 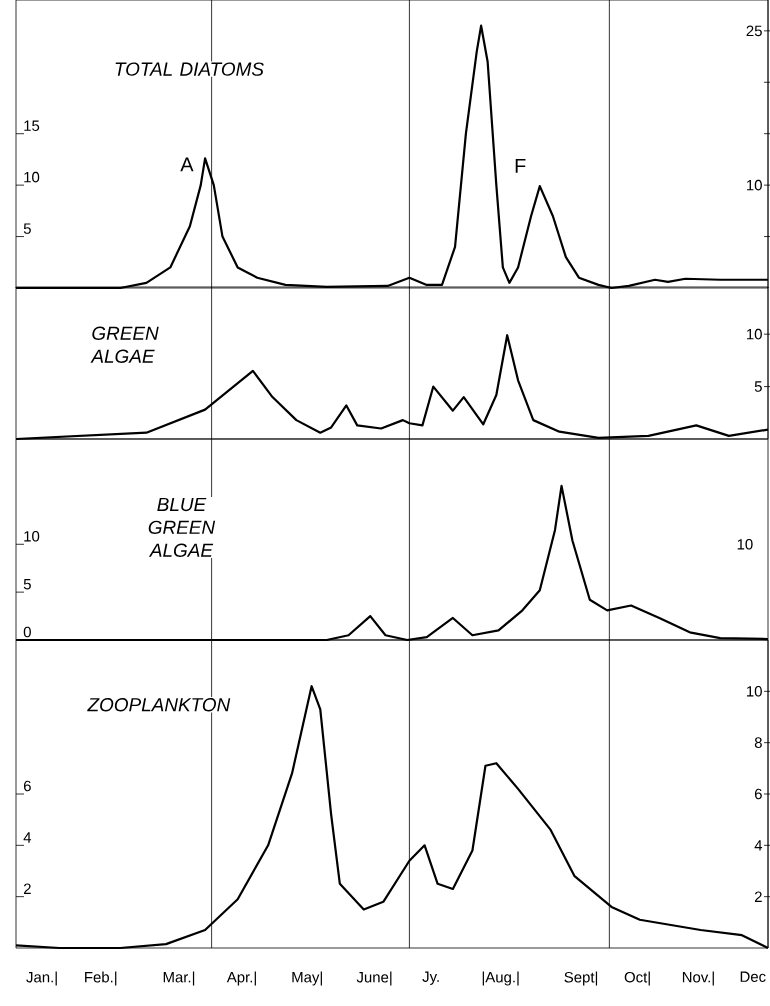 I want to click on y-tick-label: 15, so click(x=32, y=125).